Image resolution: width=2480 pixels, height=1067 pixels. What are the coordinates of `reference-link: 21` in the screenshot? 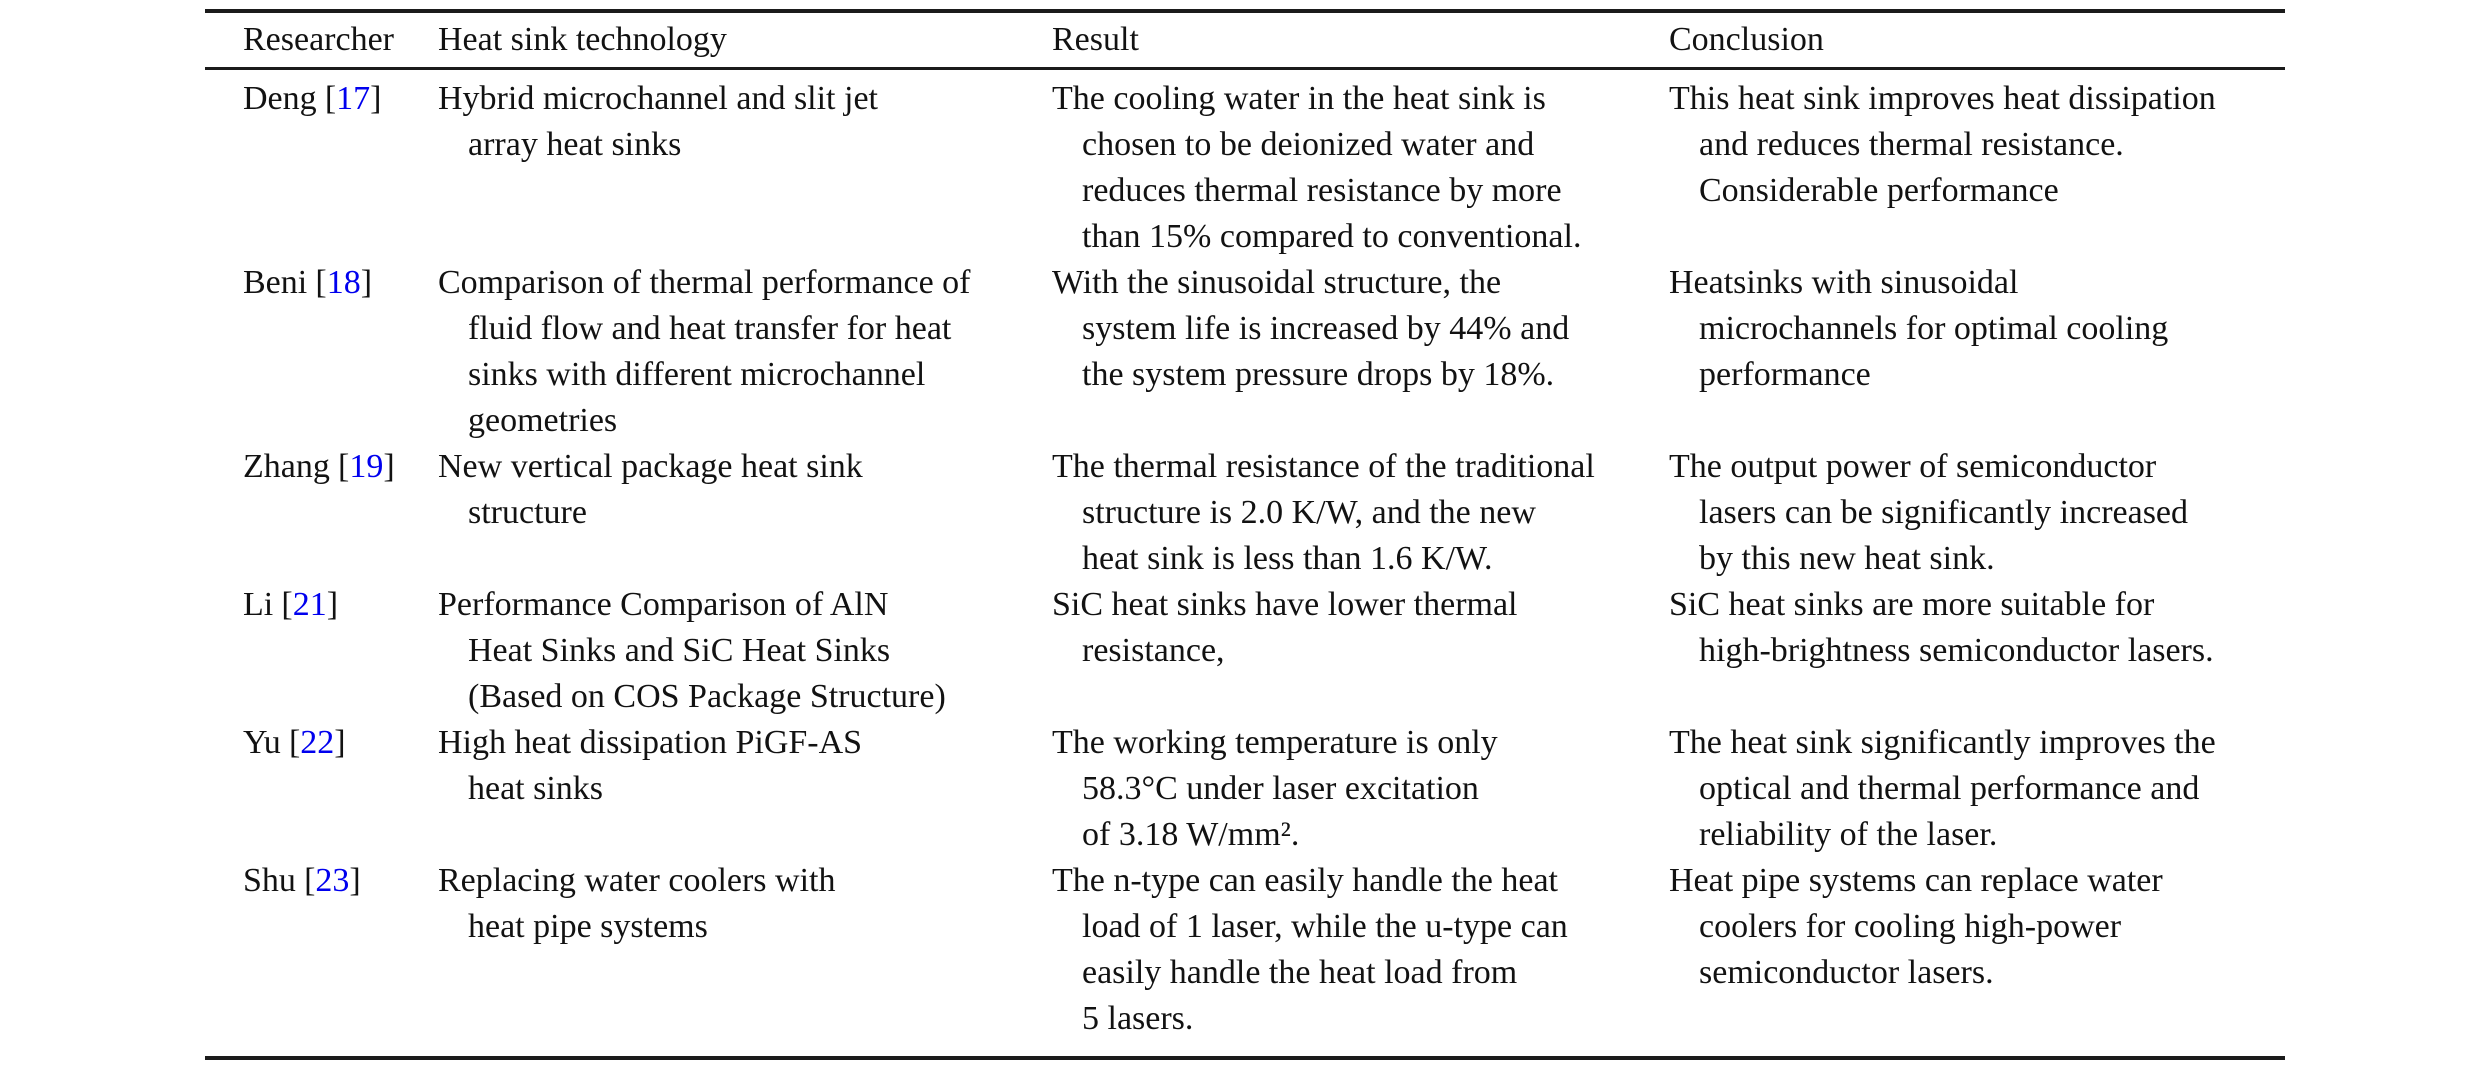 It's located at (309, 604).